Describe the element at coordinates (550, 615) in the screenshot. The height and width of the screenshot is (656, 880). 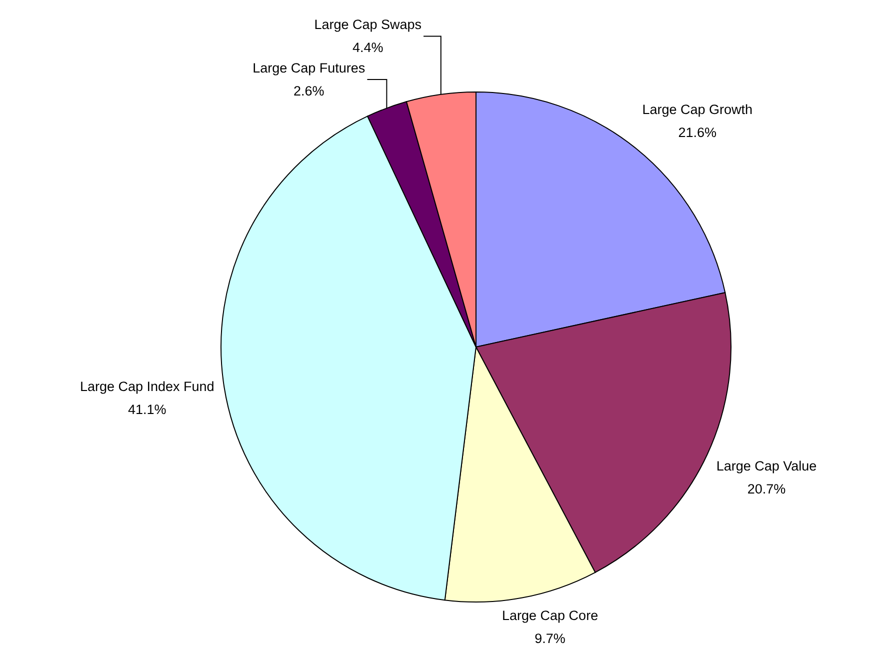
I see `slice-label: Large Cap Core` at that location.